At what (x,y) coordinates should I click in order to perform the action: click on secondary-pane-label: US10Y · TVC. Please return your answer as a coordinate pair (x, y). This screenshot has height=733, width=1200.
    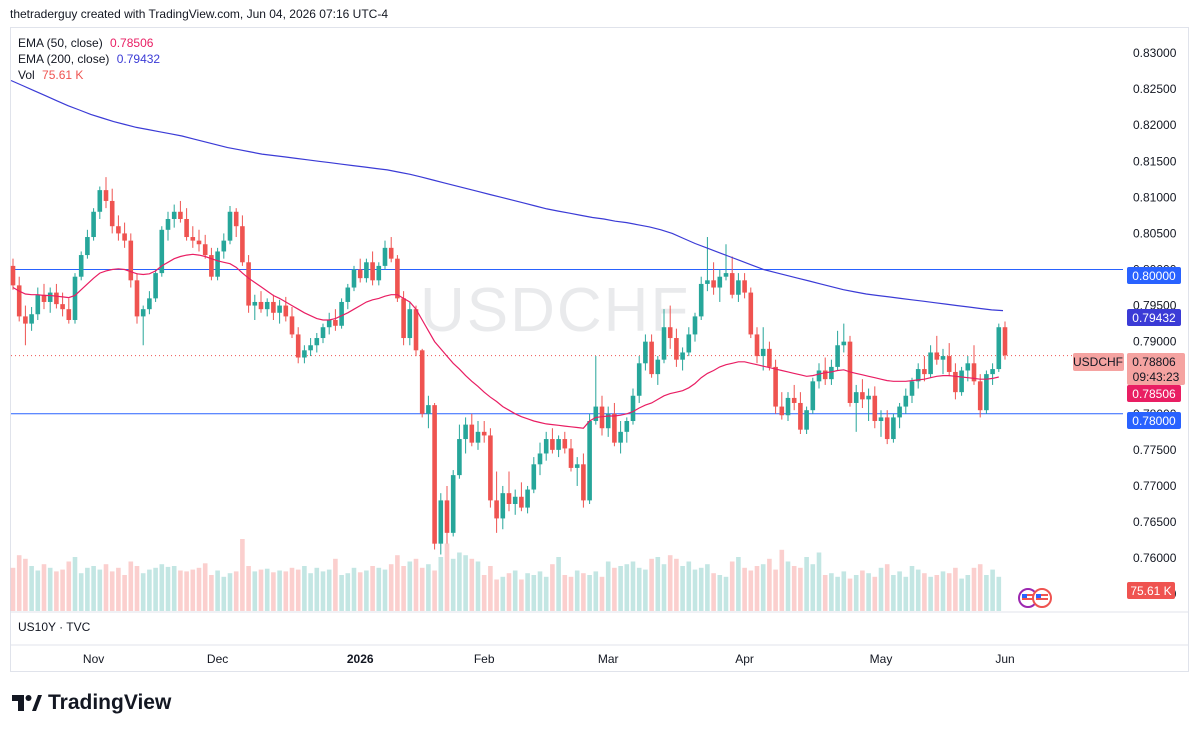
    Looking at the image, I should click on (54, 627).